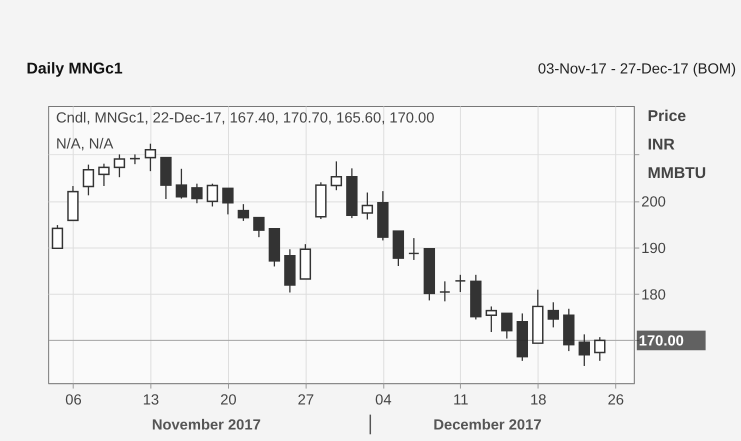 The height and width of the screenshot is (441, 741). Describe the element at coordinates (383, 400) in the screenshot. I see `x-tick-label: 04` at that location.